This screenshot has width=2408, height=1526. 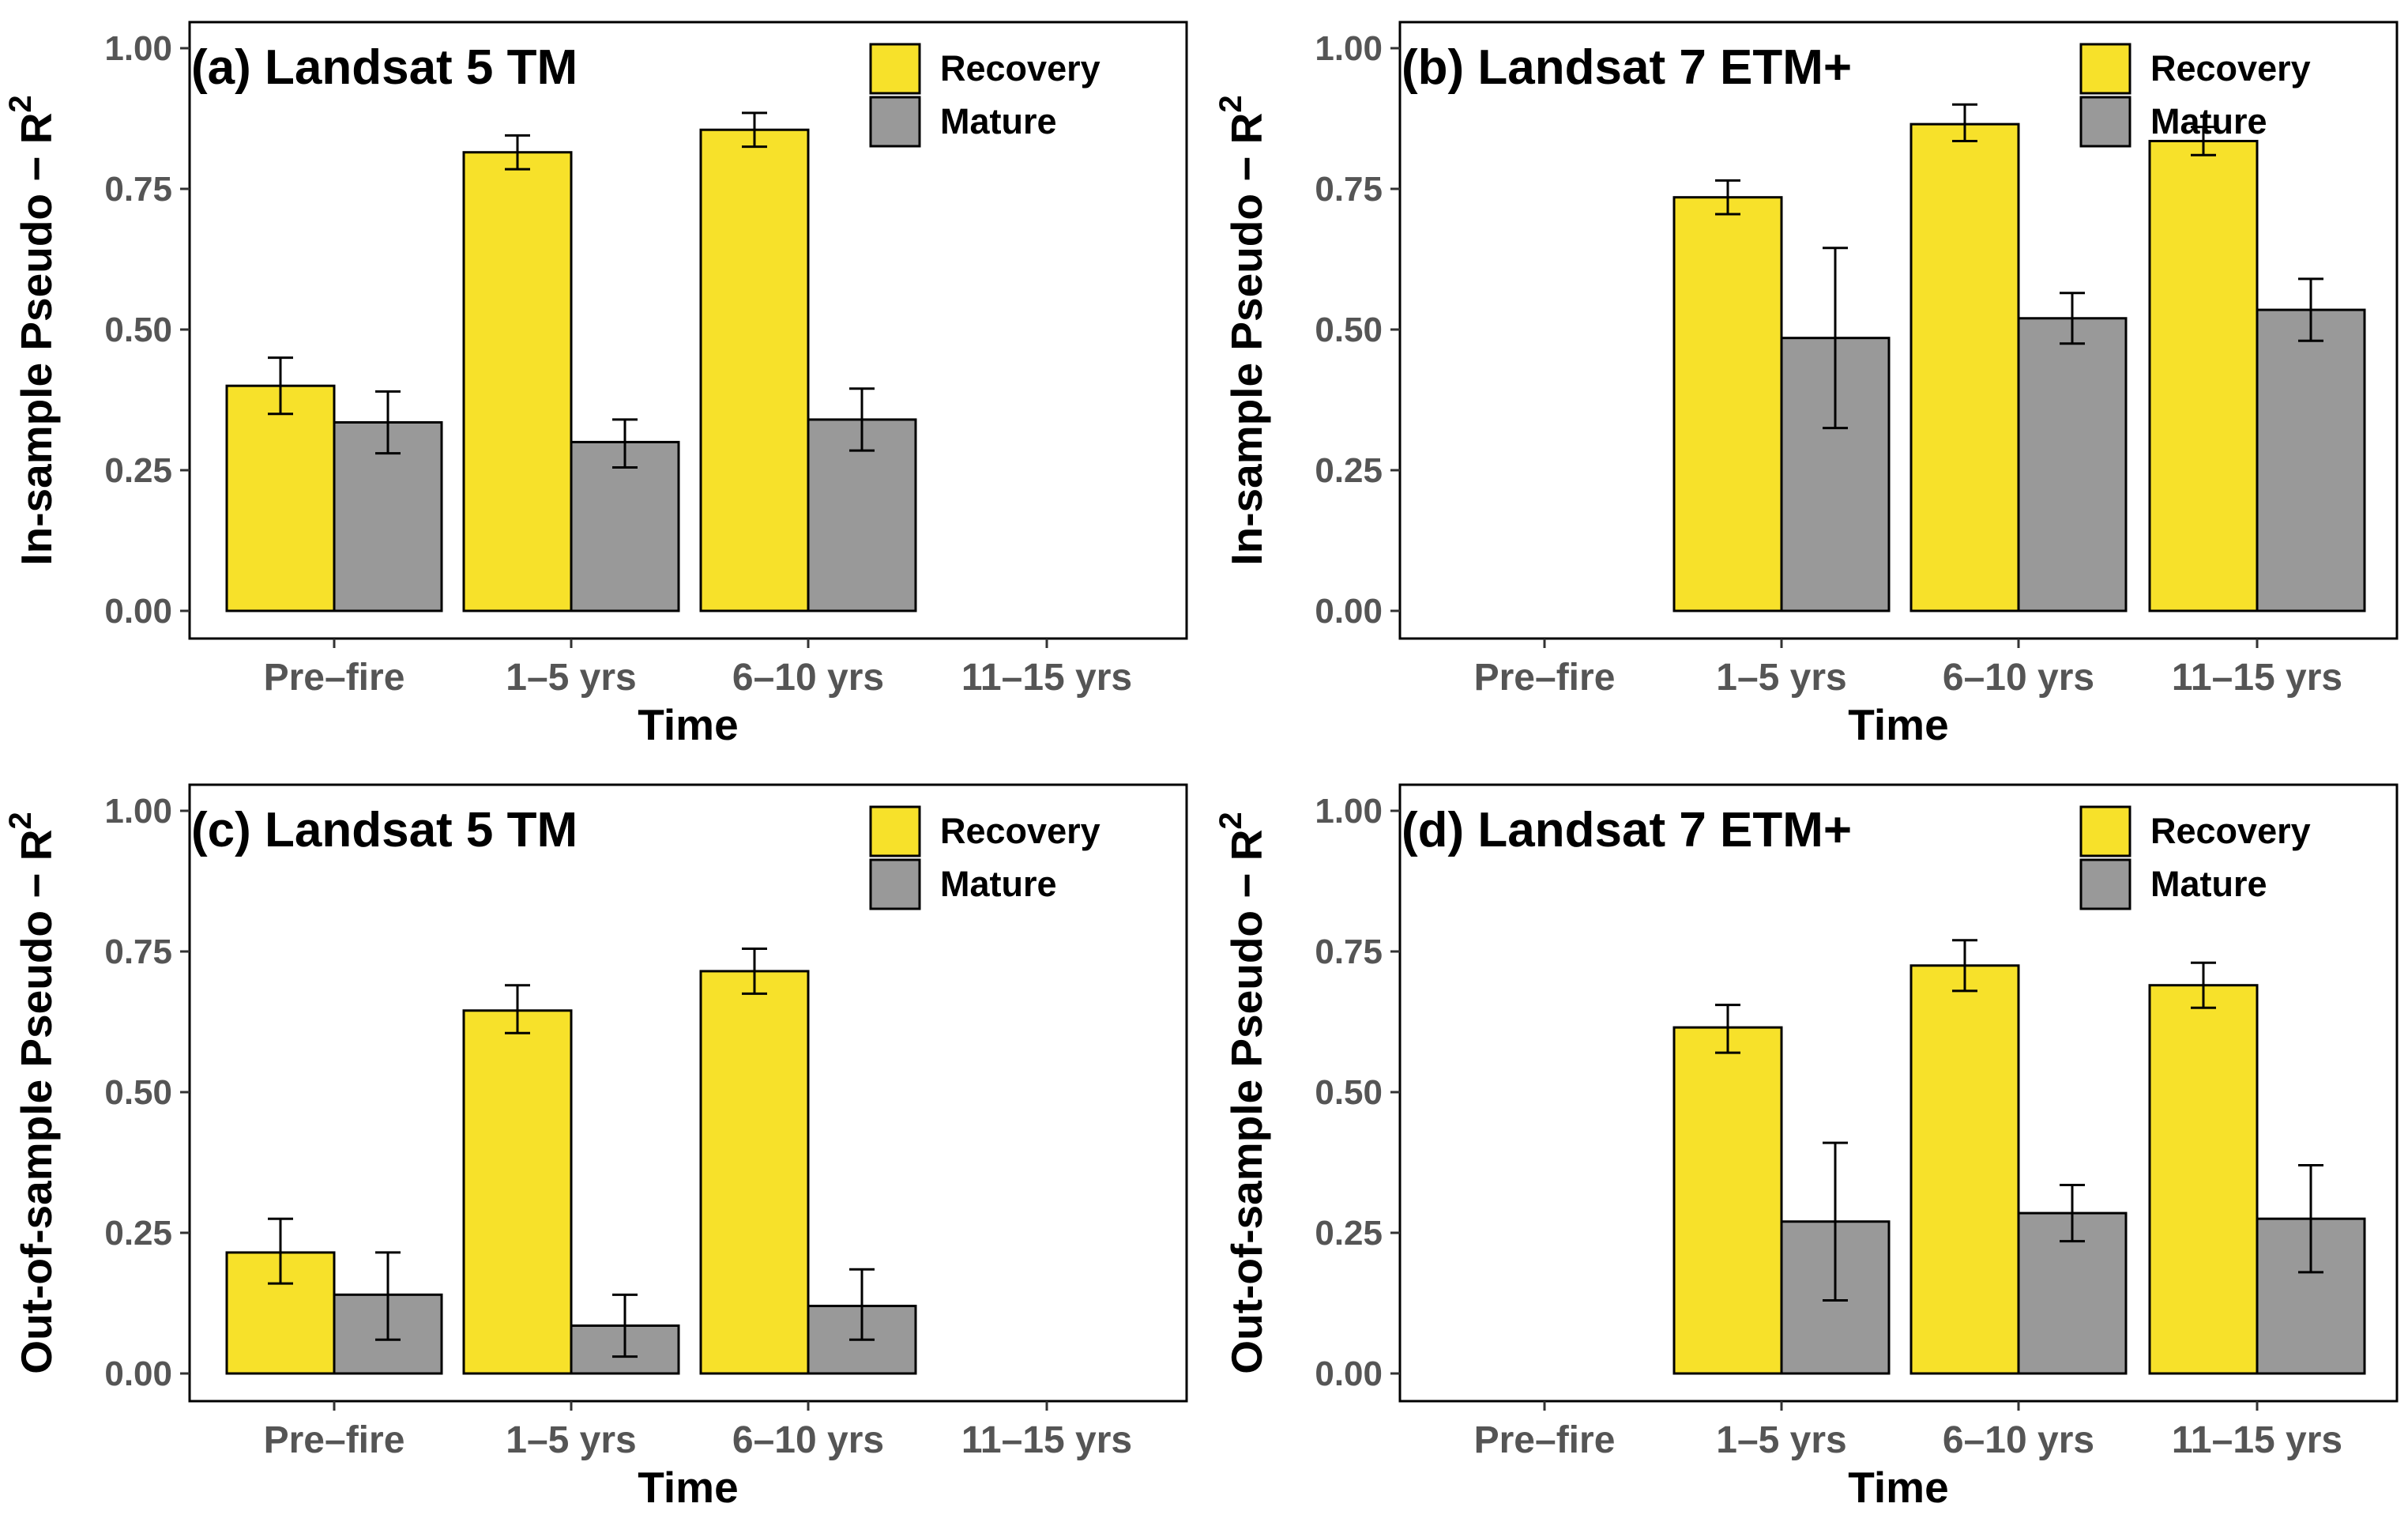 I want to click on panel-title: (a) Landsat 5 TM, so click(x=384, y=67).